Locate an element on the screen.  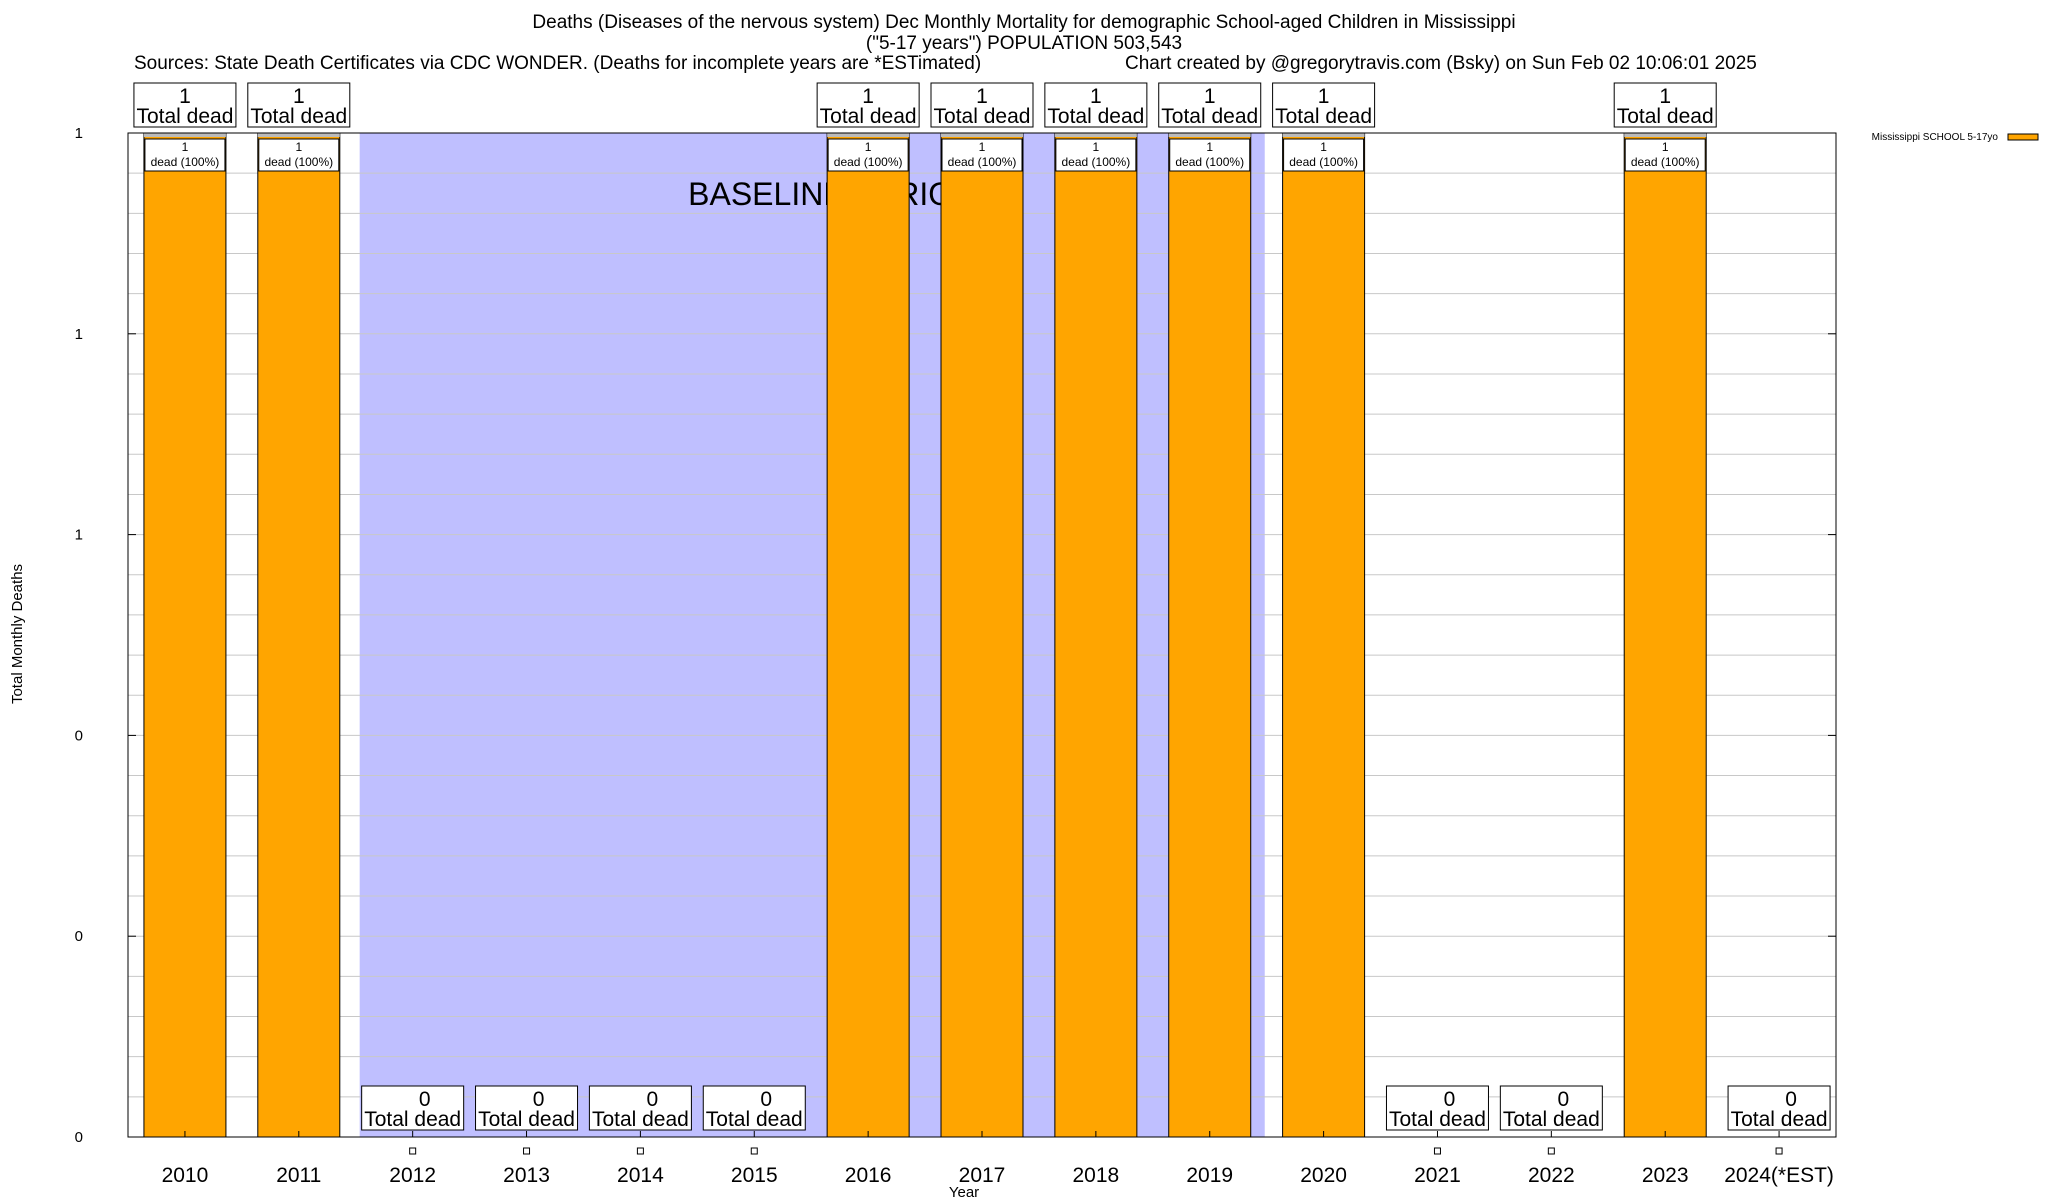
x-tick-label: 2013 is located at coordinates (526, 1175).